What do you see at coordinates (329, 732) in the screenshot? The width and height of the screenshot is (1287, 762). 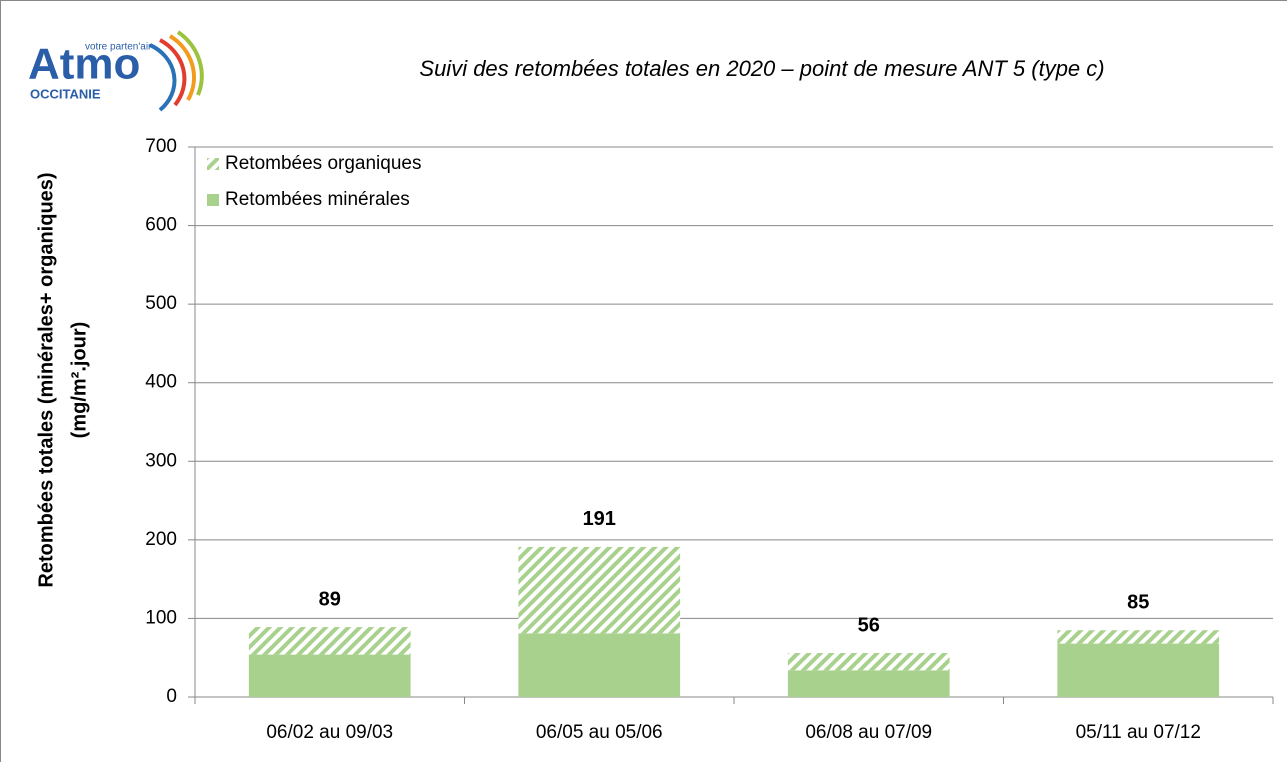 I see `x-tick-label: 06/02 au 09/03` at bounding box center [329, 732].